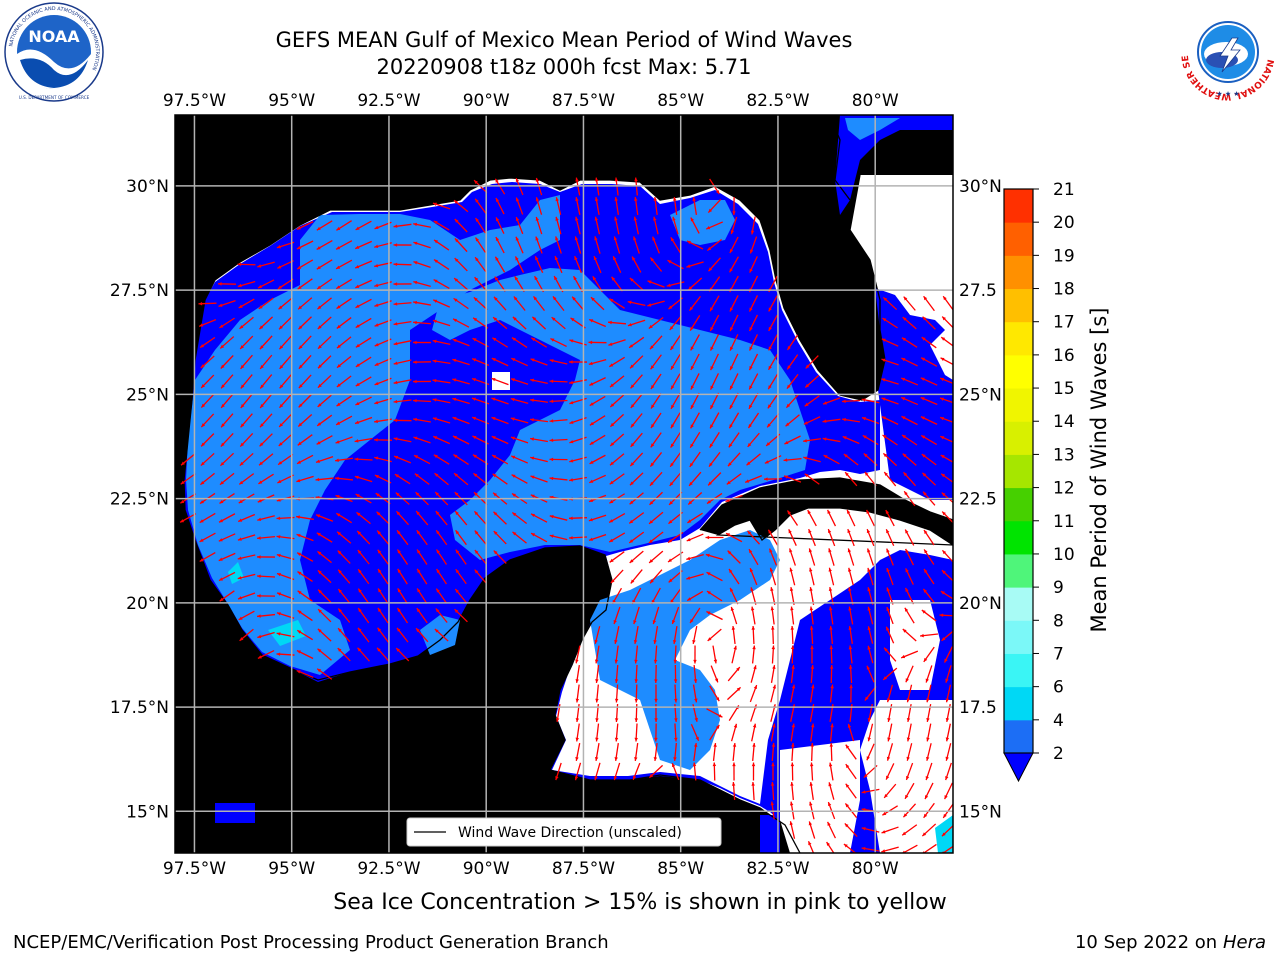 This screenshot has width=1280, height=960. I want to click on no-data-hole-a, so click(501, 381).